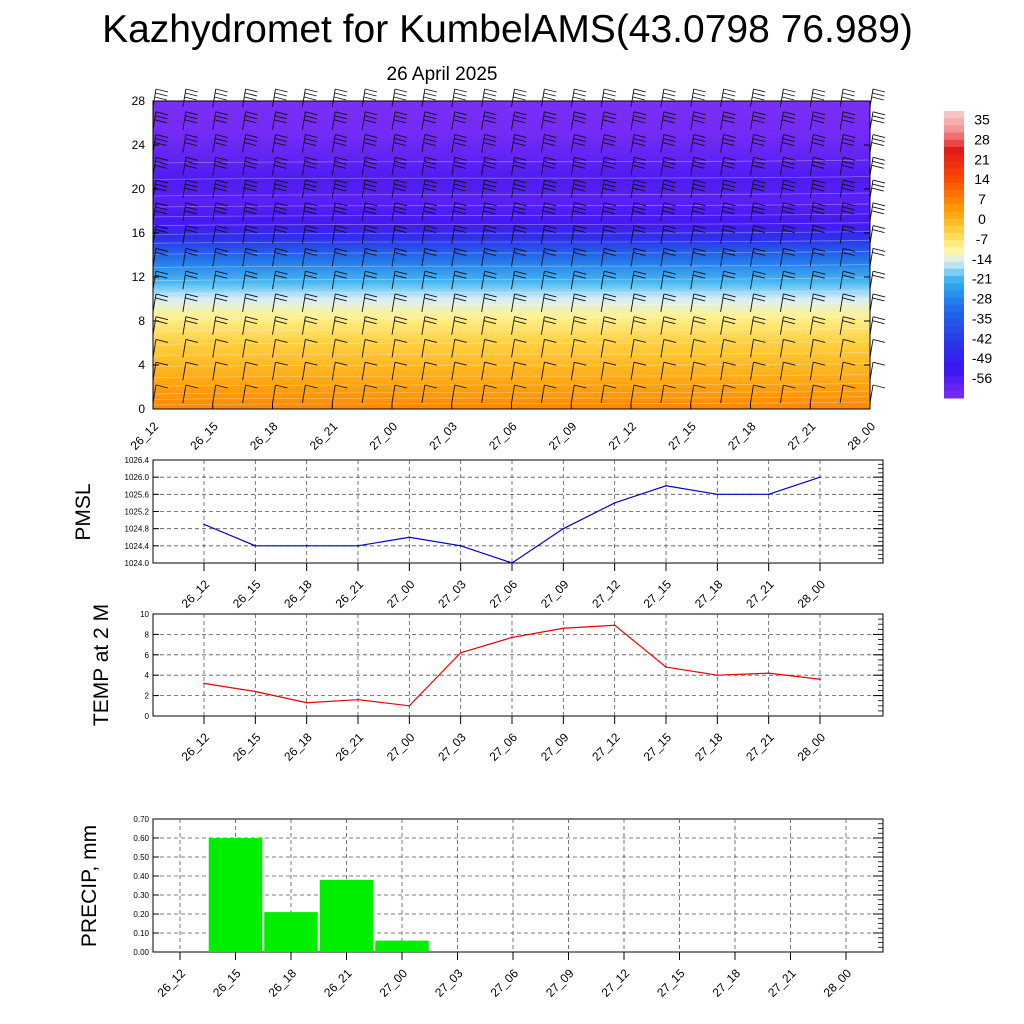  What do you see at coordinates (812, 747) in the screenshot?
I see `x-tick-label: 28_00` at bounding box center [812, 747].